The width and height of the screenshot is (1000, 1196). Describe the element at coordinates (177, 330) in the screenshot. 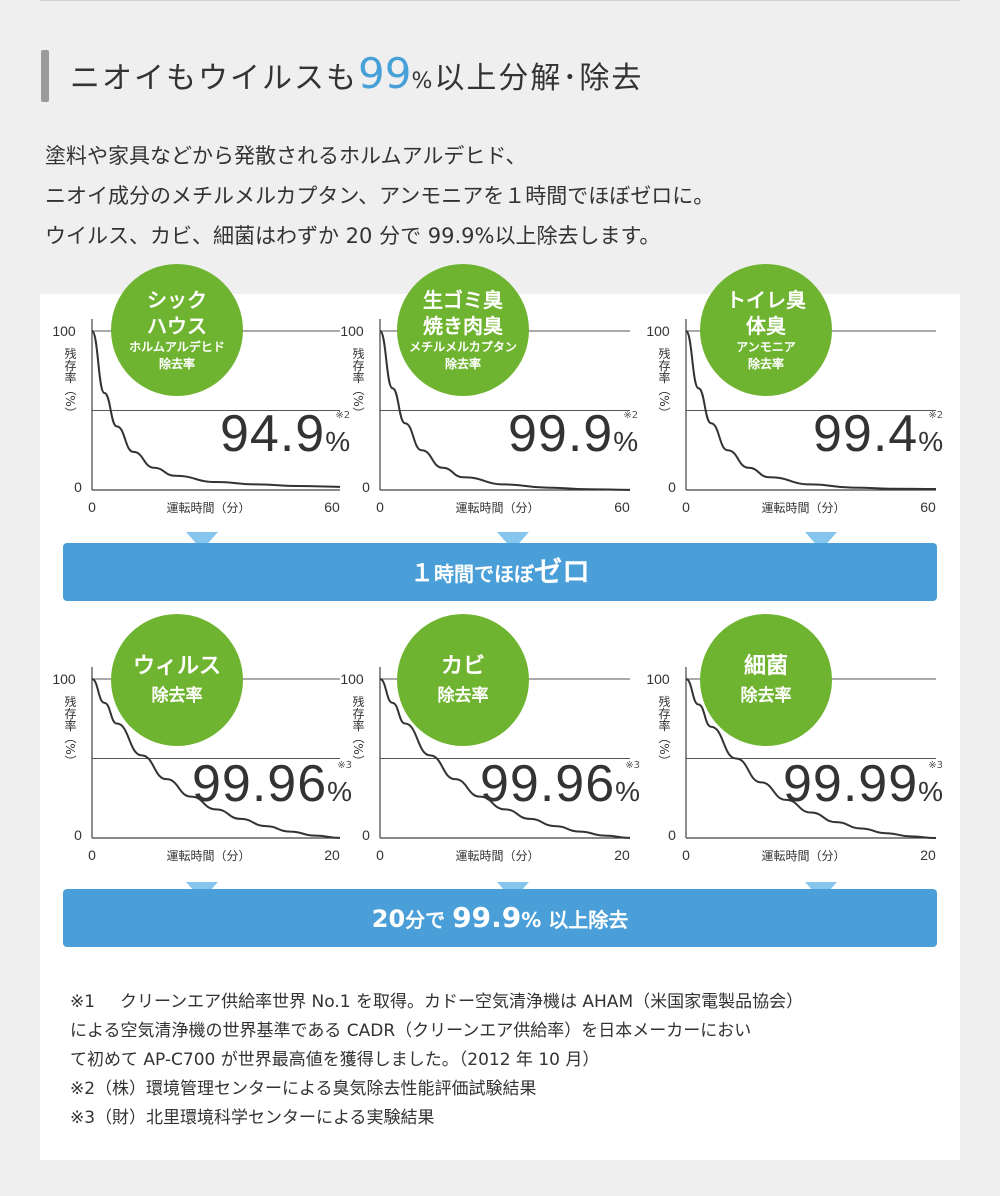

I see `category-badge: シック ハウス ホルムアルデヒド 除去率` at that location.